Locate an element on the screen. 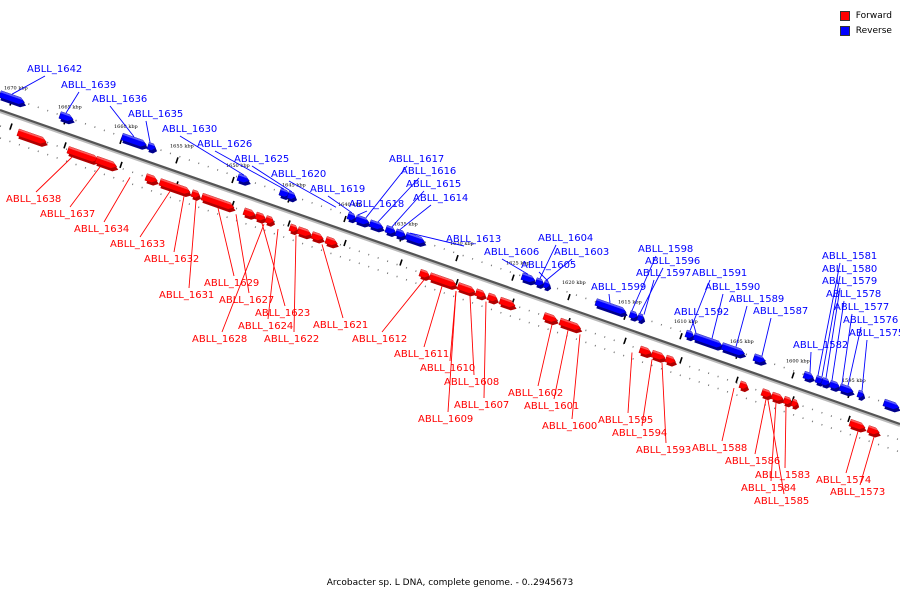 The image size is (900, 600). gene-label-ABLL_1611: ABLL_1611 is located at coordinates (421, 354).